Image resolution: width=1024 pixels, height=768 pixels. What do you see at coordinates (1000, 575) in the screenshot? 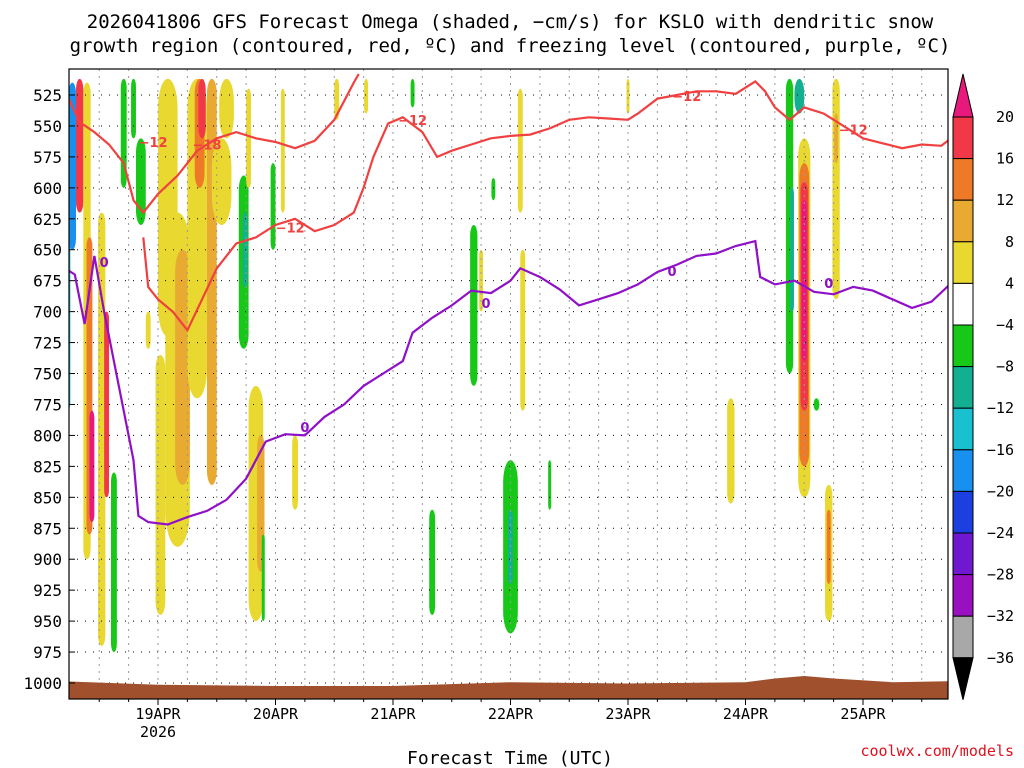
I see `colorbar-label: −28` at bounding box center [1000, 575].